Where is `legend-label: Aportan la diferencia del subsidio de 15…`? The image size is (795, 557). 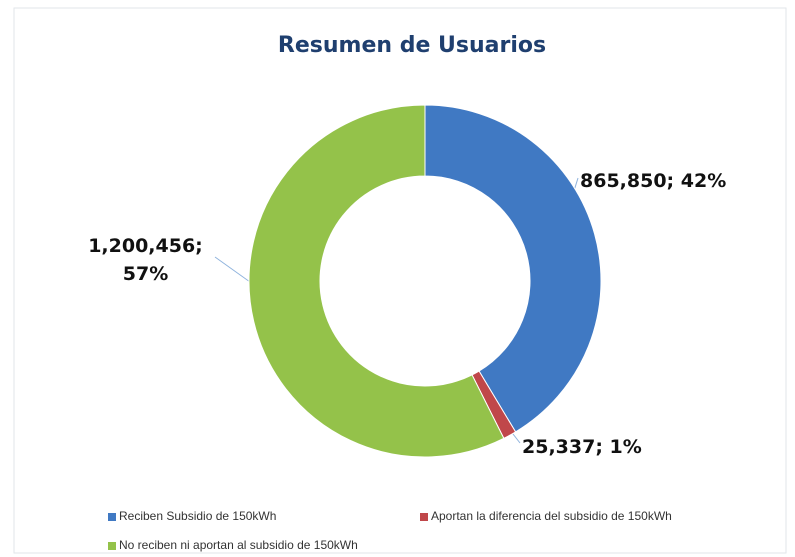 legend-label: Aportan la diferencia del subsidio de 15… is located at coordinates (551, 516).